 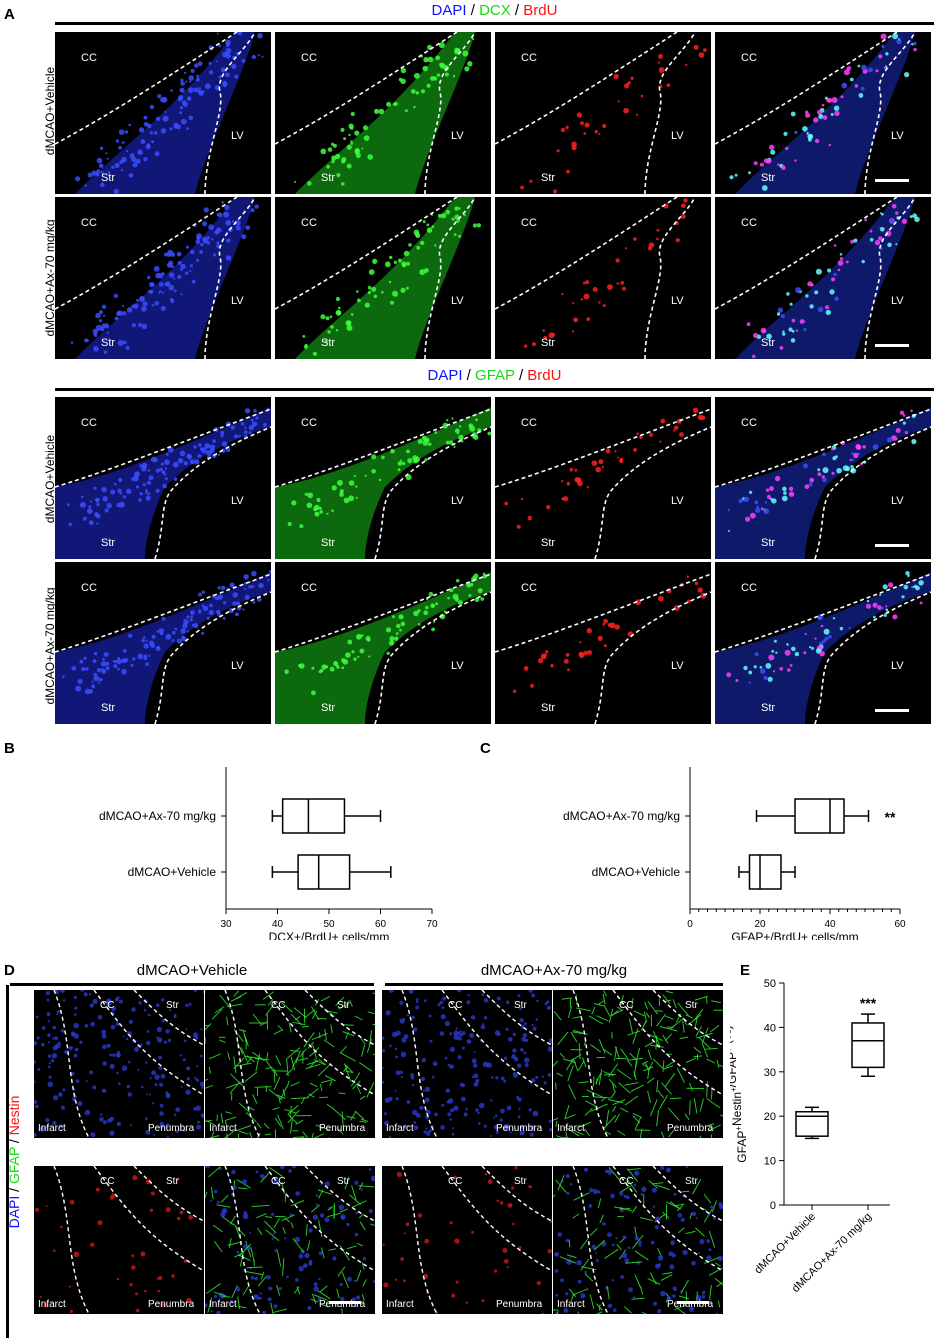 I want to click on region-label-lv: LV, so click(x=237, y=301).